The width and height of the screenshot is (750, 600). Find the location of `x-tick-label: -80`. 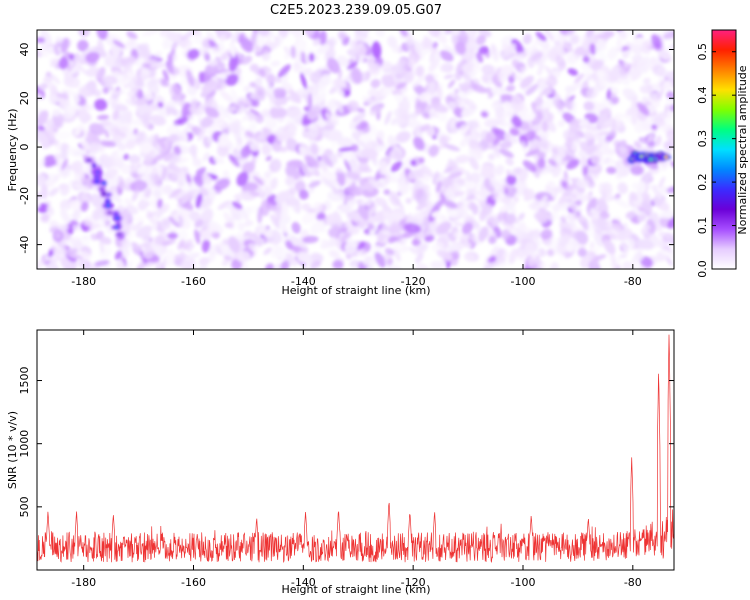

x-tick-label: -80 is located at coordinates (633, 582).